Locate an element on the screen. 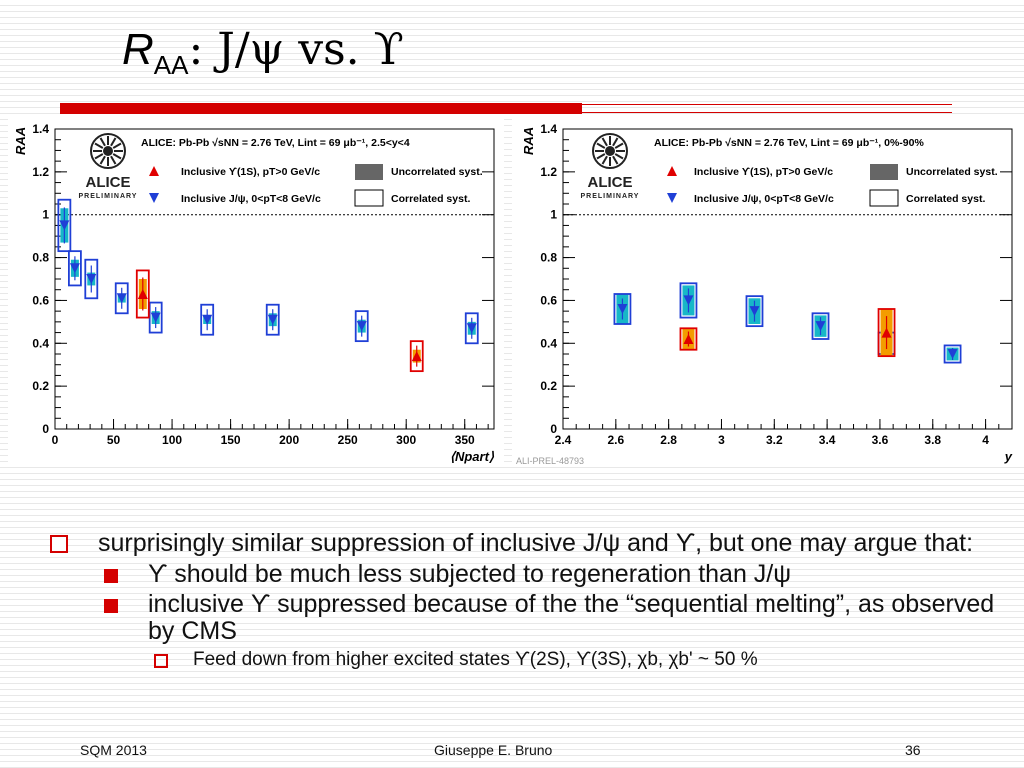 The height and width of the screenshot is (768, 1024). y-tick-label: 0.8 is located at coordinates (548, 258).